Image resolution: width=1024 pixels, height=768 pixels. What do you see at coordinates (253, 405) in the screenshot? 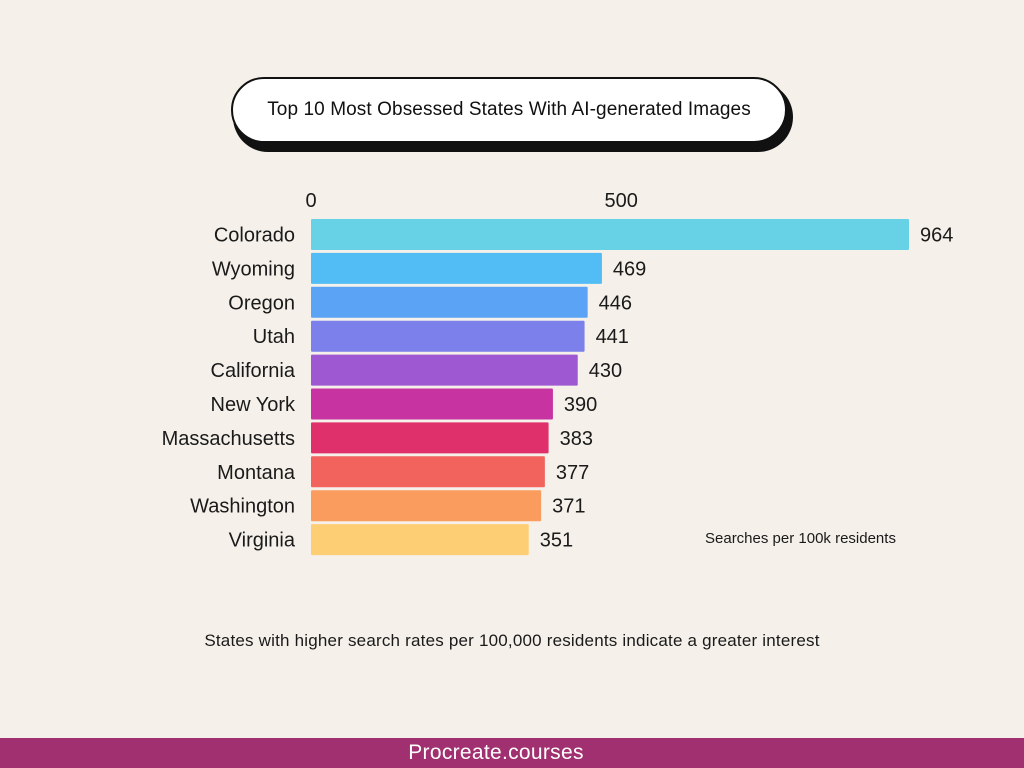
I see `category-label: New York` at bounding box center [253, 405].